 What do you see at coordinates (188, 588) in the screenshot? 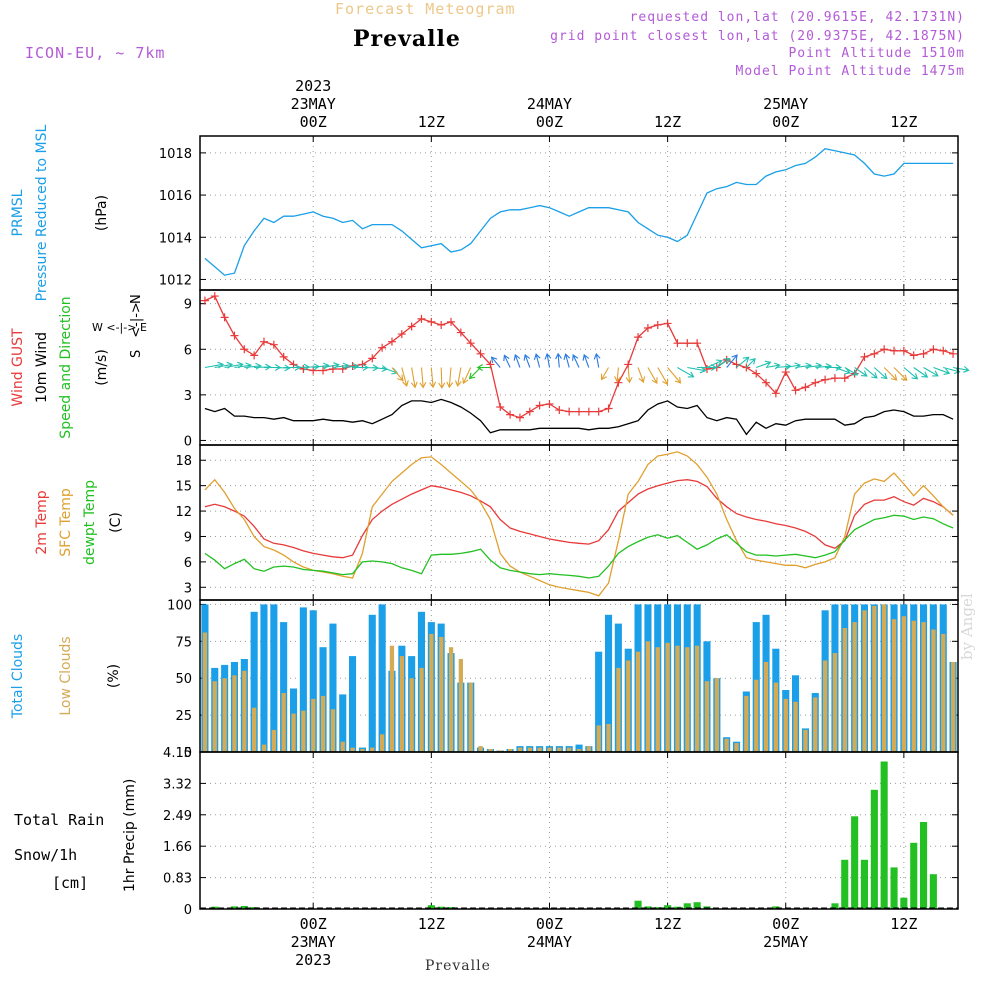
I see `y-tick-label: 3` at bounding box center [188, 588].